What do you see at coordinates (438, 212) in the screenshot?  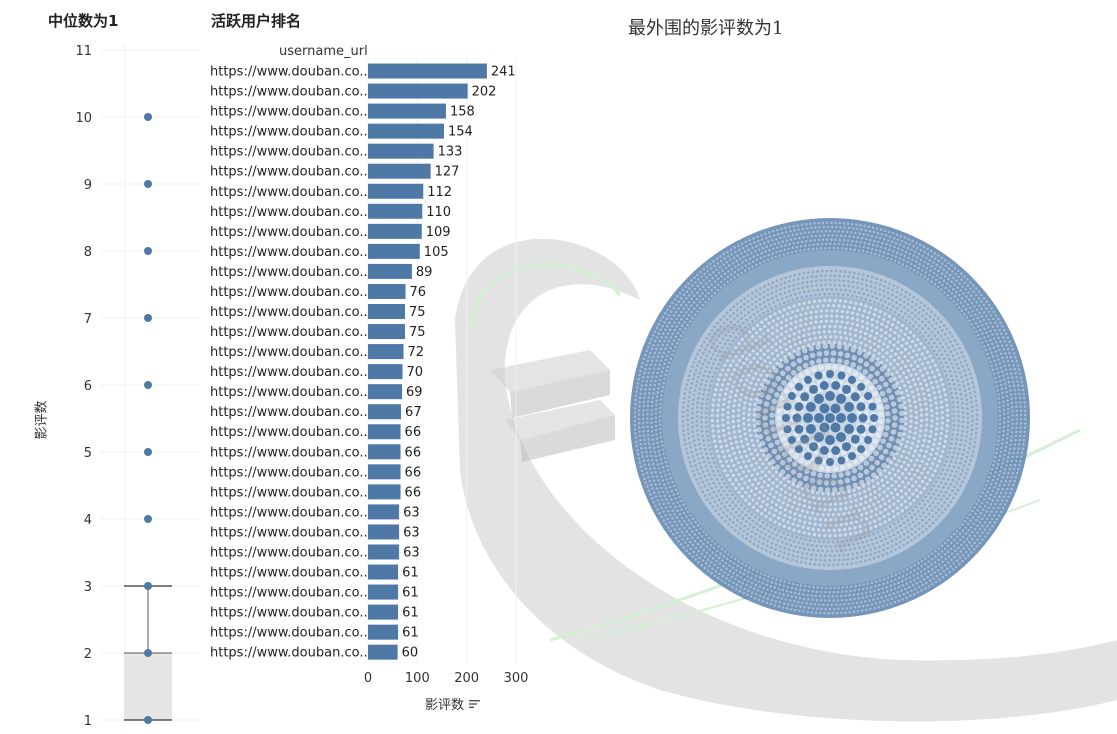 I see `bar-value-label: 110` at bounding box center [438, 212].